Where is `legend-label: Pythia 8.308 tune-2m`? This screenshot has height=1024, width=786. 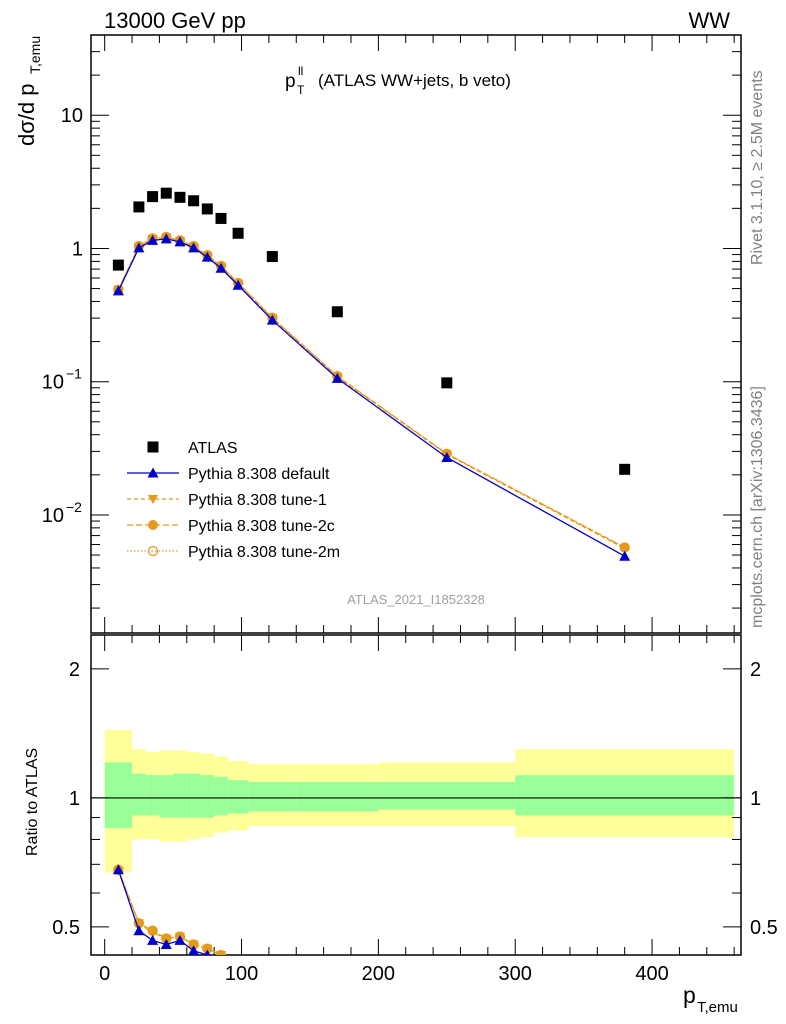
legend-label: Pythia 8.308 tune-2m is located at coordinates (264, 552).